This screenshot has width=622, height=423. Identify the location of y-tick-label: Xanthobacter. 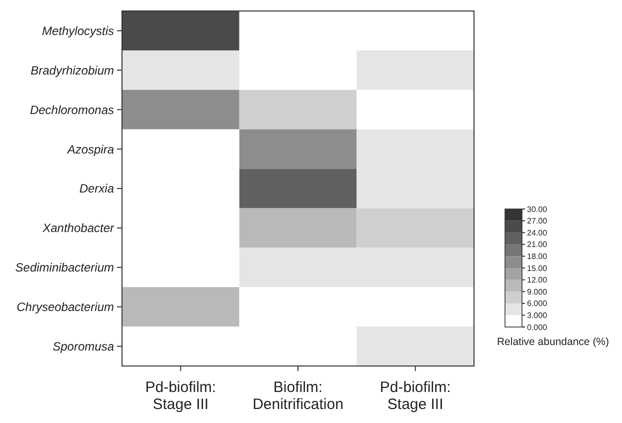
(78, 228).